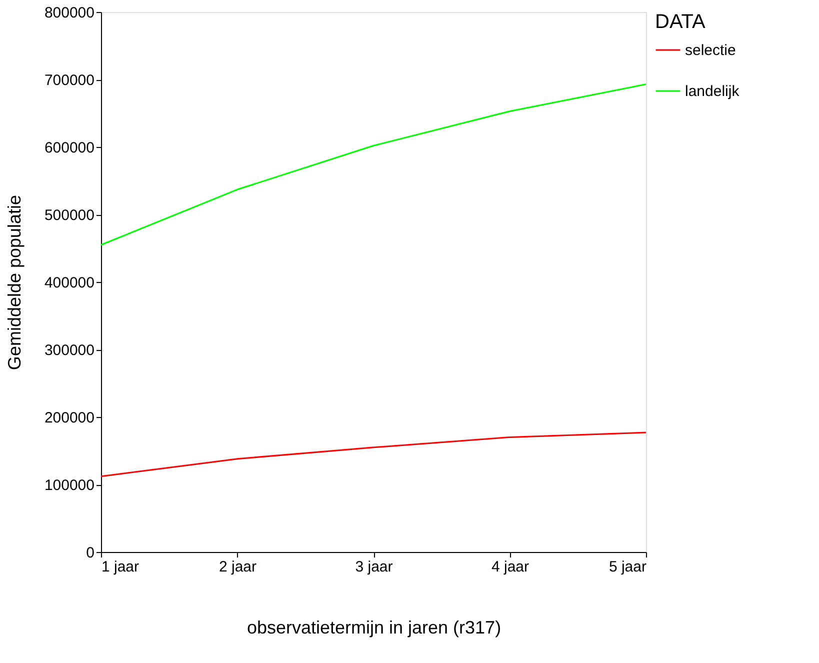 This screenshot has height=663, width=819. Describe the element at coordinates (712, 91) in the screenshot. I see `legend-label: landelijk` at that location.